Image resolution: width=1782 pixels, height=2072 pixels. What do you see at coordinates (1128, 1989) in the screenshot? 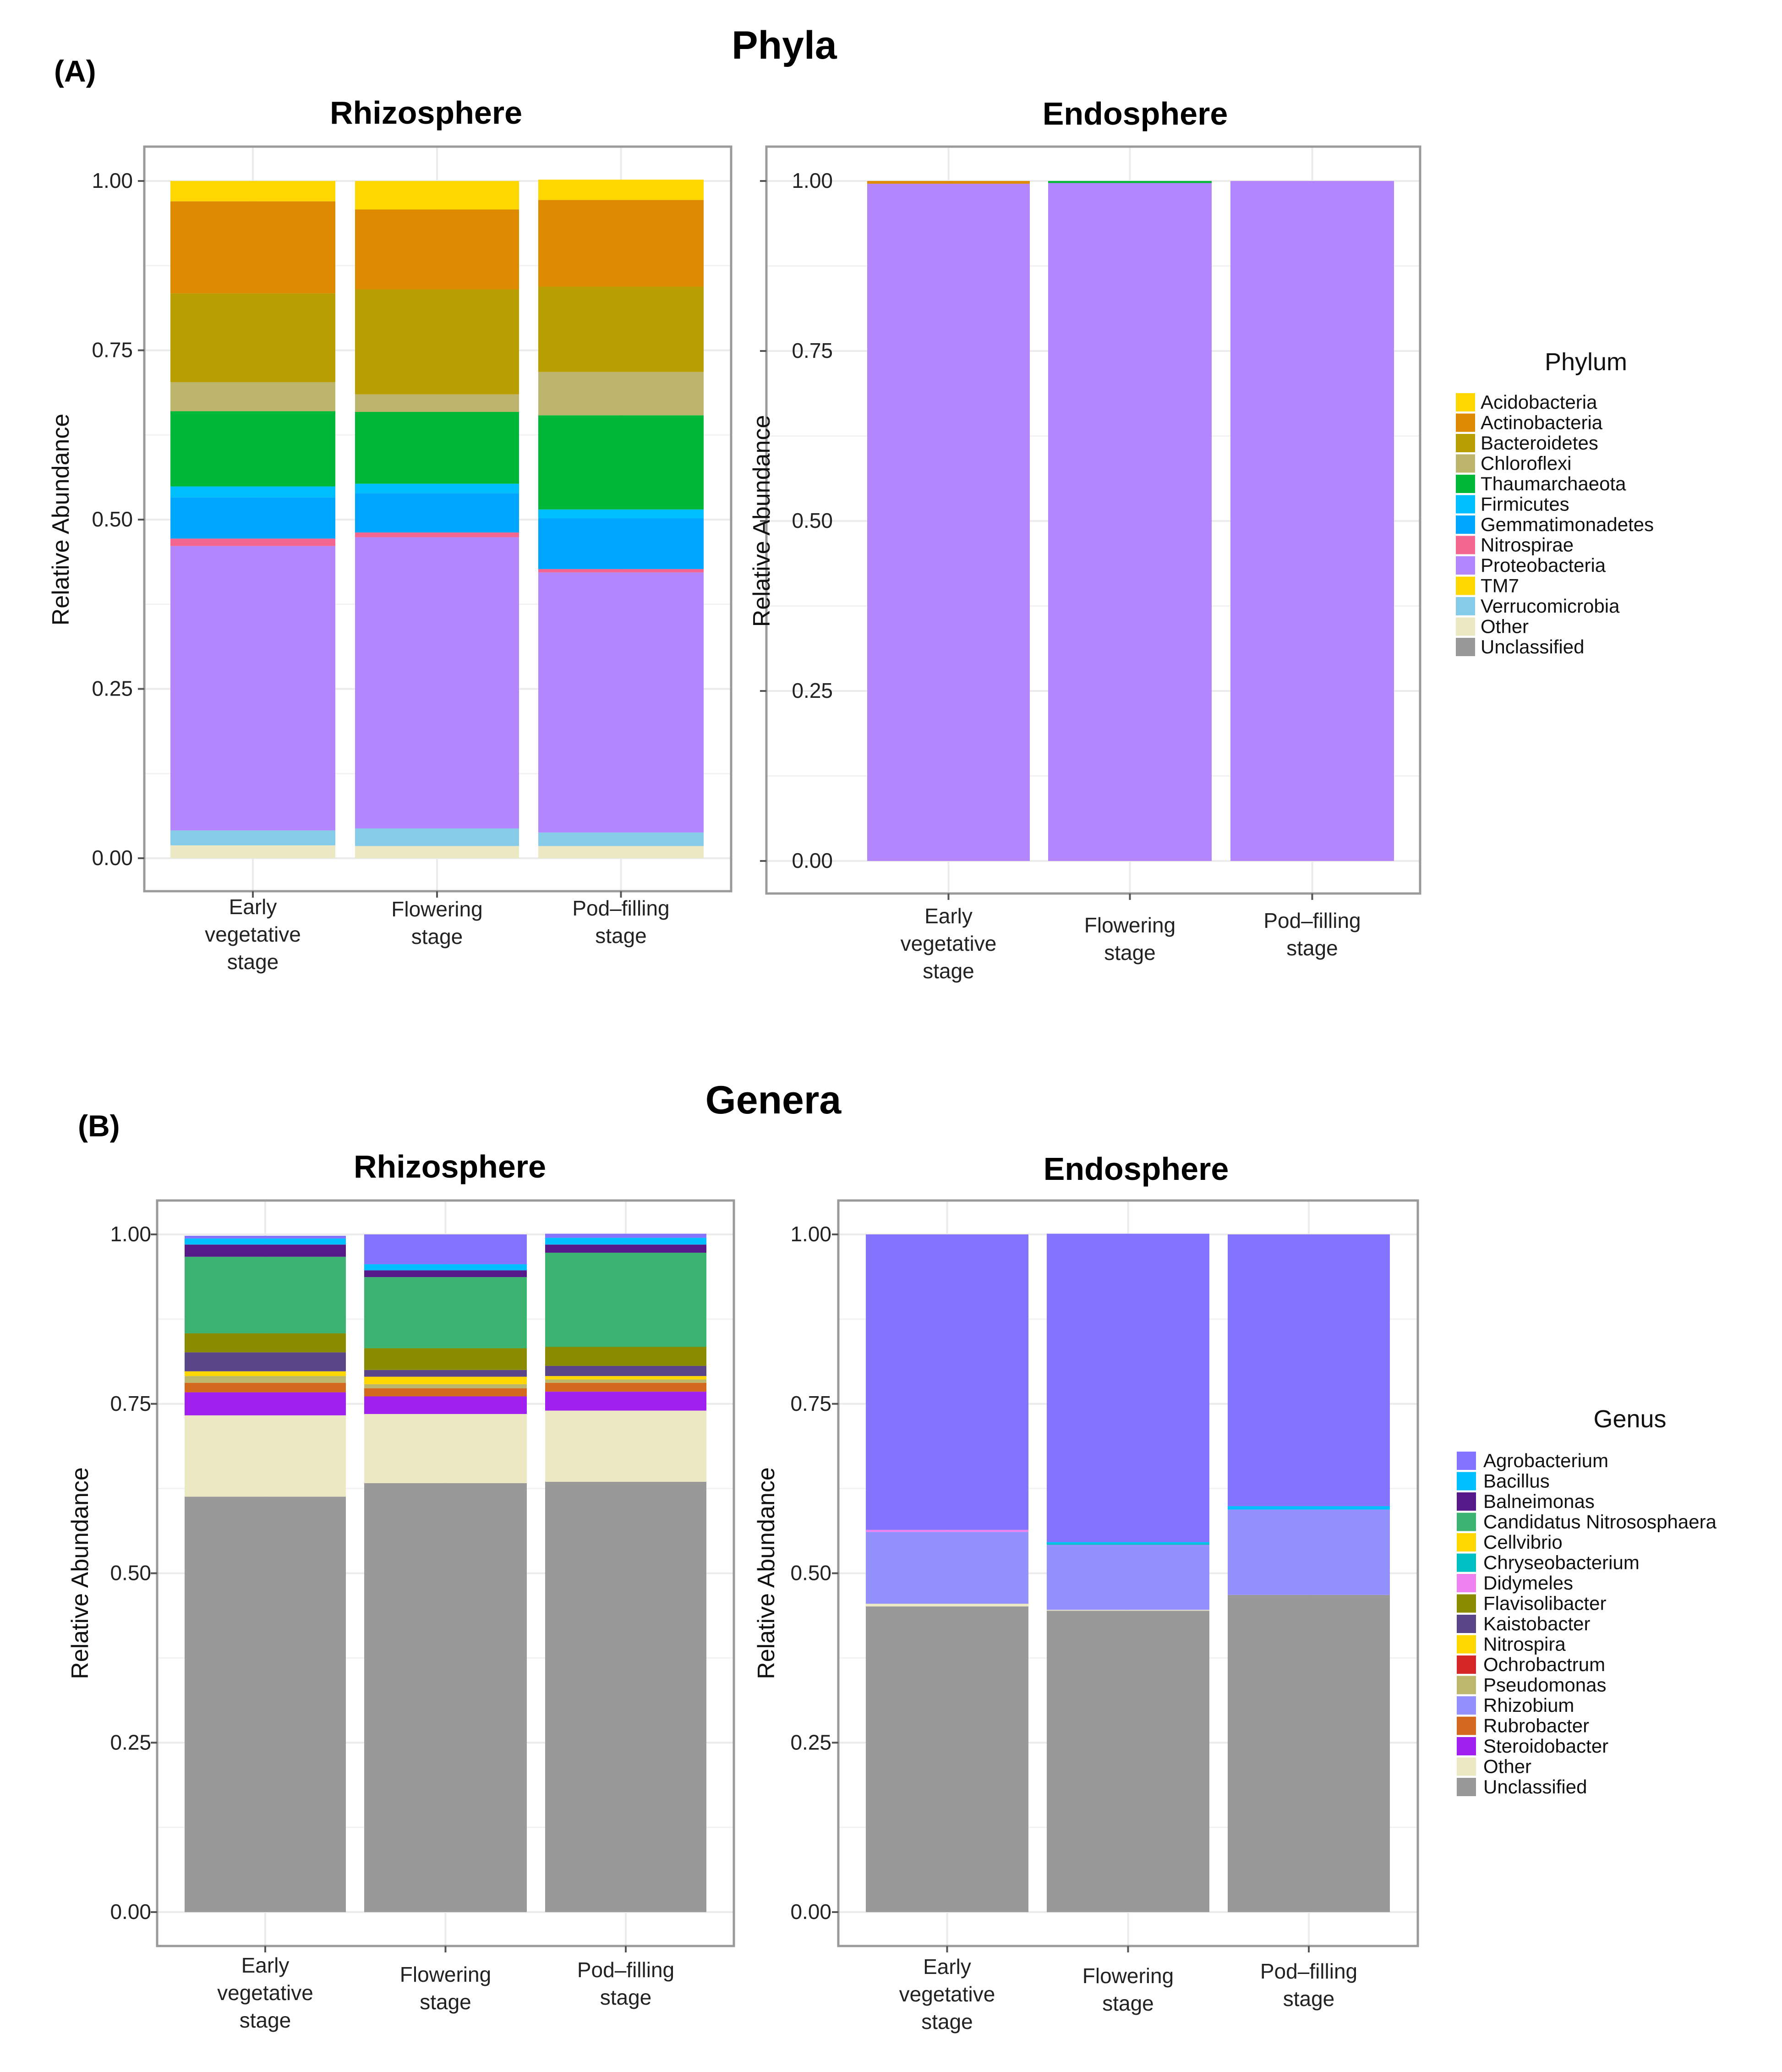
I see `x-tick-label: Flowering stage` at bounding box center [1128, 1989].